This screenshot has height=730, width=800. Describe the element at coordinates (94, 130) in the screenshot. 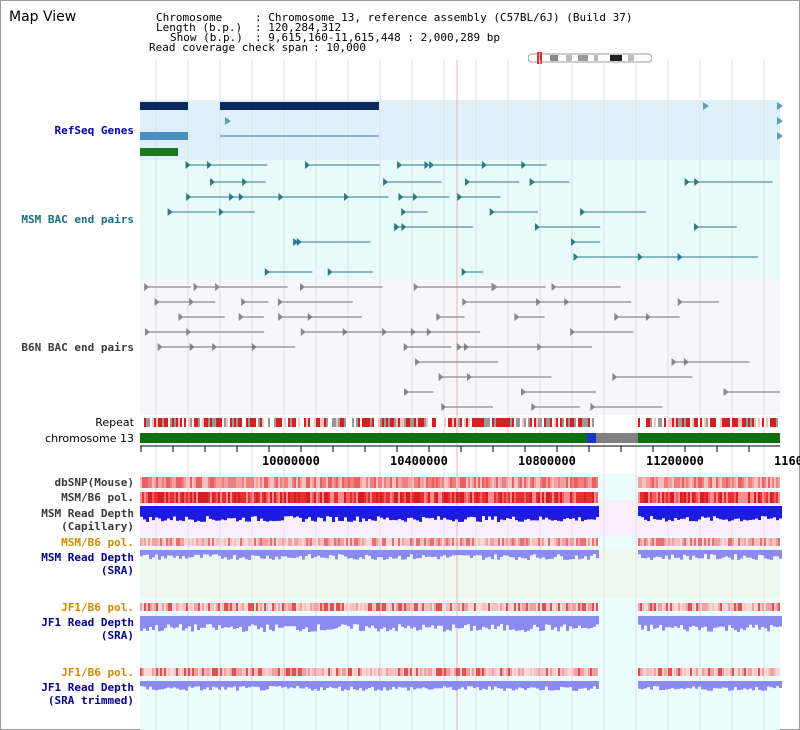

I see `refseq-genes-label: RefSeq Genes` at that location.